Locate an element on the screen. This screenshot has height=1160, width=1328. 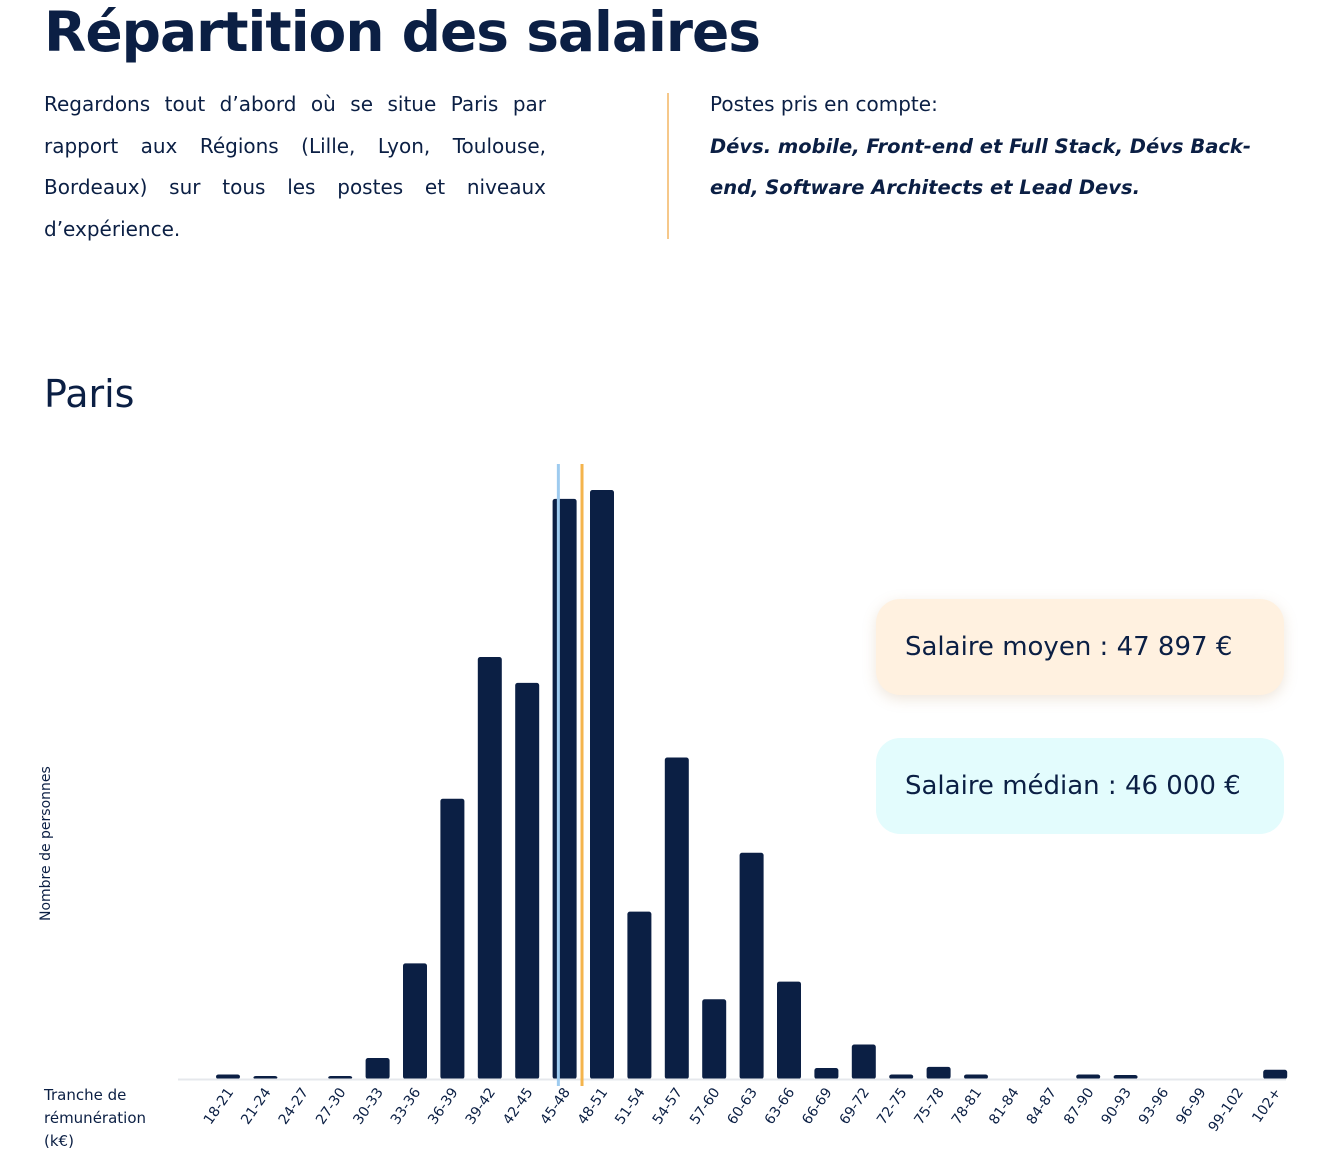
x-tick-label: 66-69 is located at coordinates (817, 1106).